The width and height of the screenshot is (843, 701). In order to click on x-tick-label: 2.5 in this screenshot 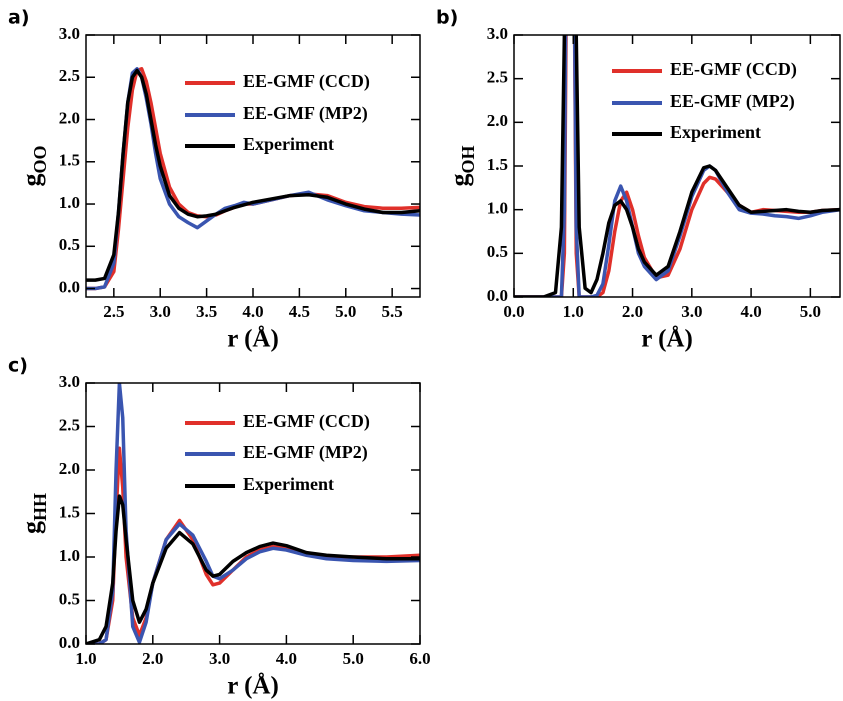, I will do `click(113, 311)`.